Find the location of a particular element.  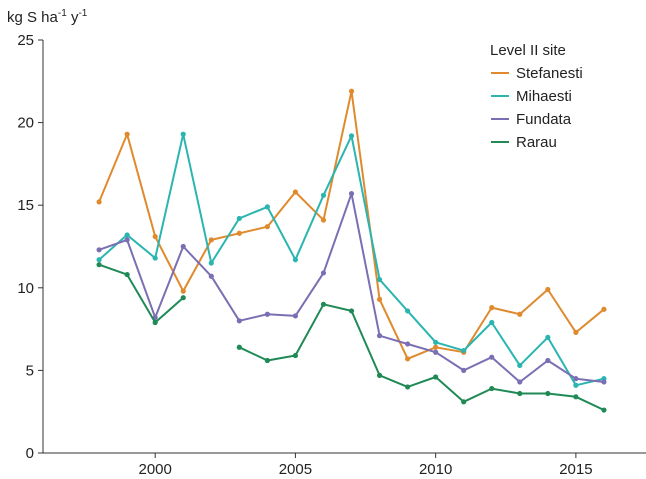

y-tick-label: 5 is located at coordinates (30, 370).